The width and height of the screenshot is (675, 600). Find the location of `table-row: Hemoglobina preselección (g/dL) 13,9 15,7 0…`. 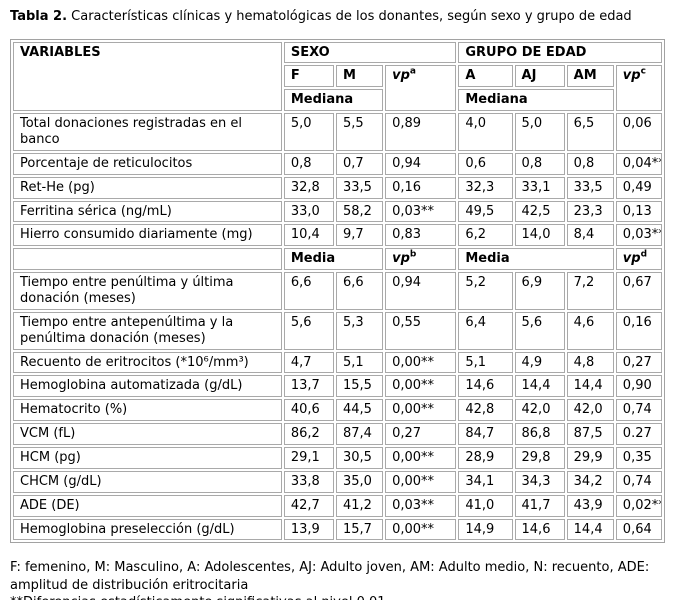

table-row: Hemoglobina preselección (g/dL) 13,9 15,7 0… is located at coordinates (337, 529).